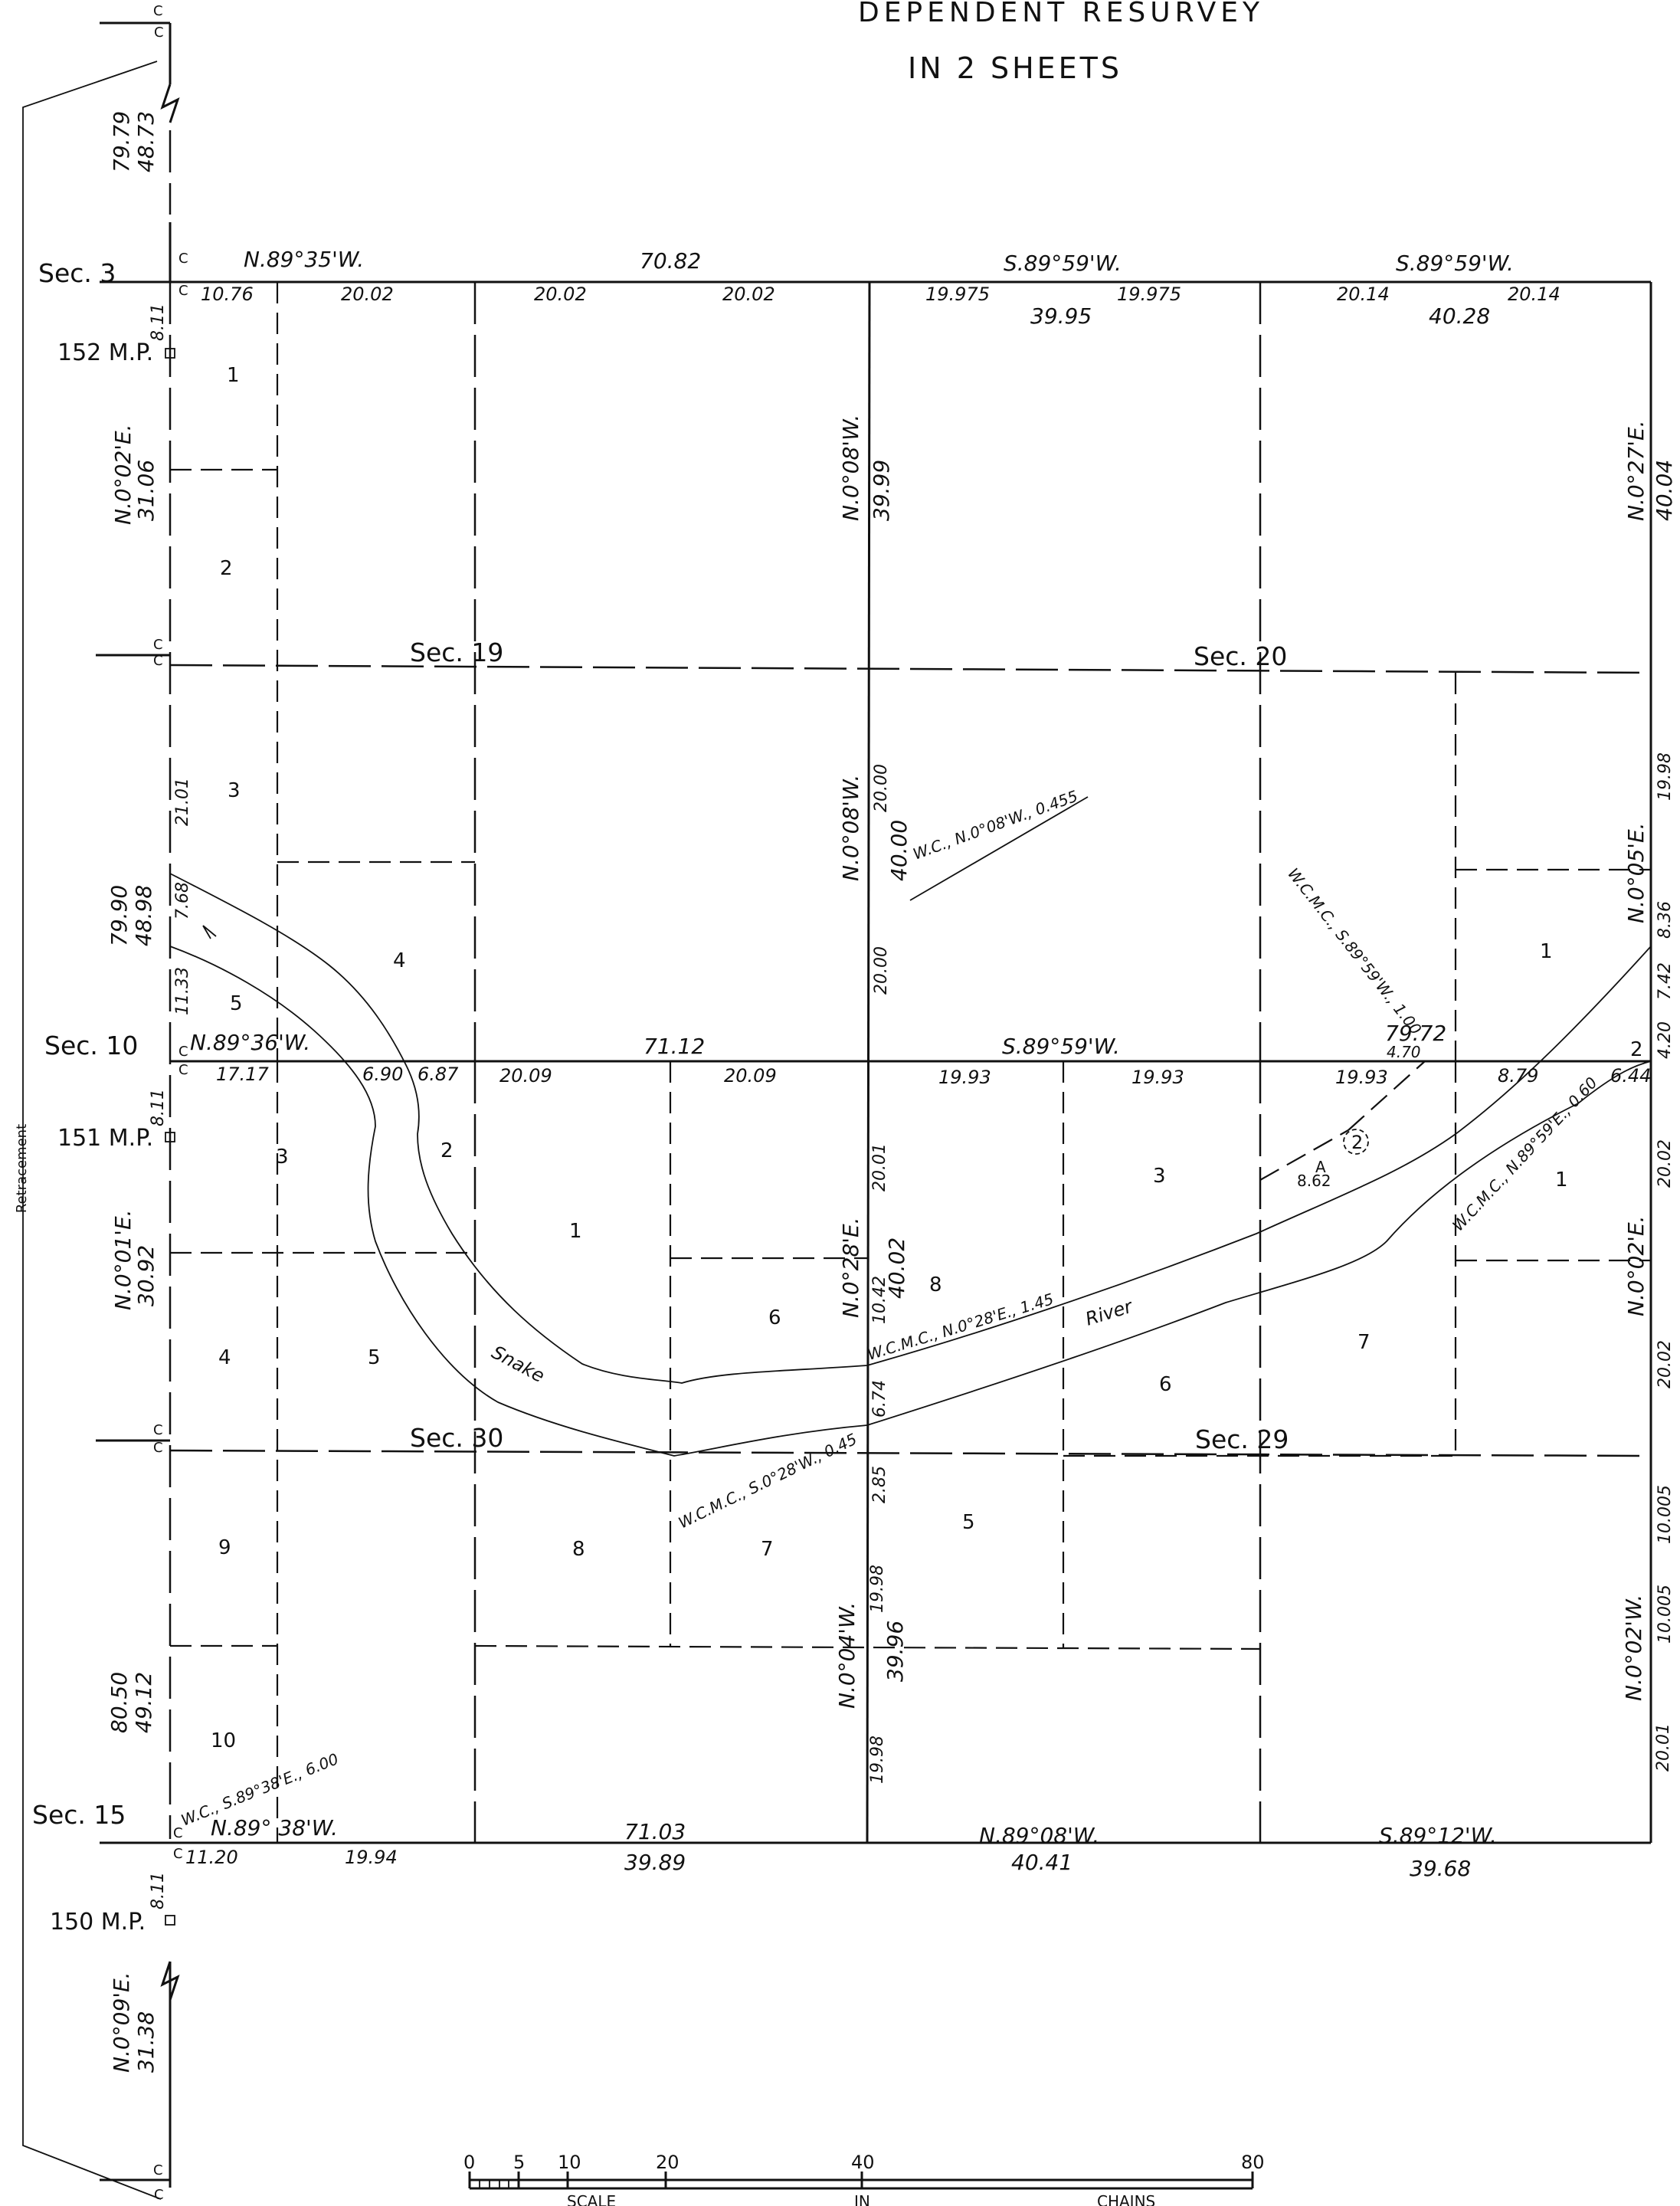  I want to click on distance: 19.975, so click(957, 294).